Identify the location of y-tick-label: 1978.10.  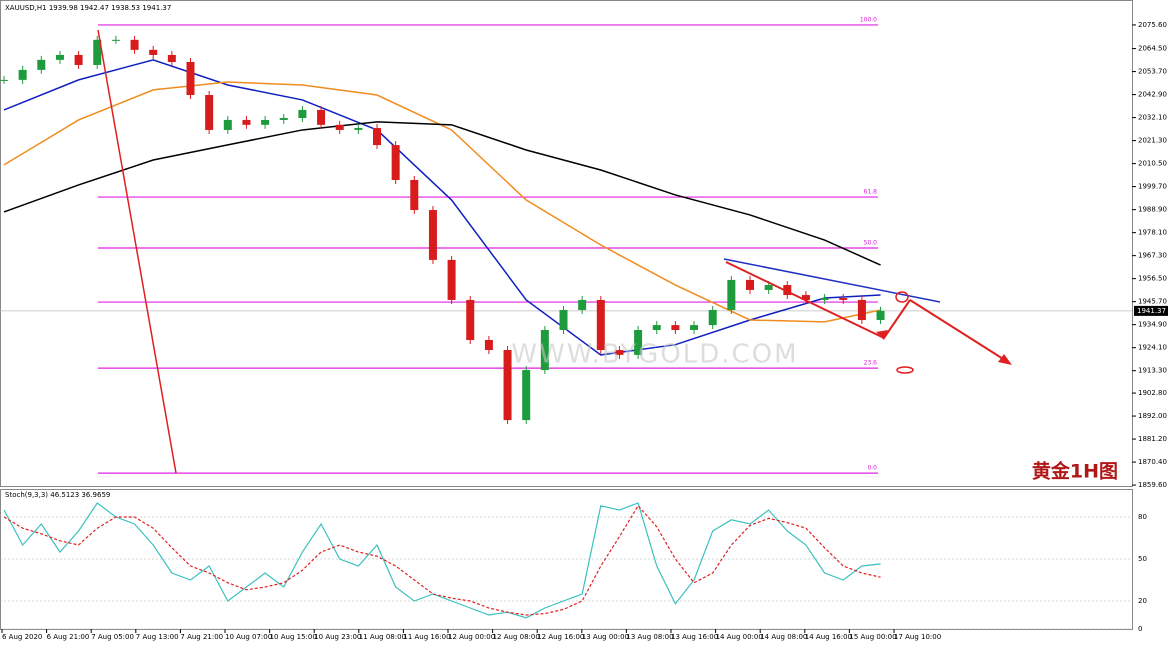
(1152, 233).